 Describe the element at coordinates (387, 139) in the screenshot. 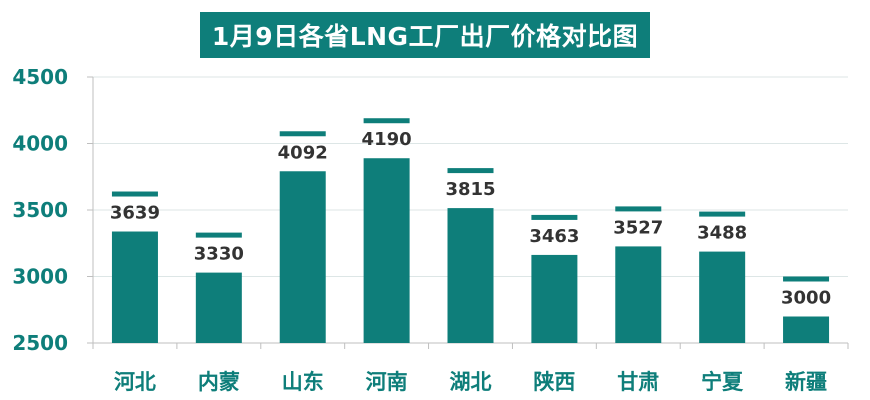

I see `data-label: 4190` at that location.